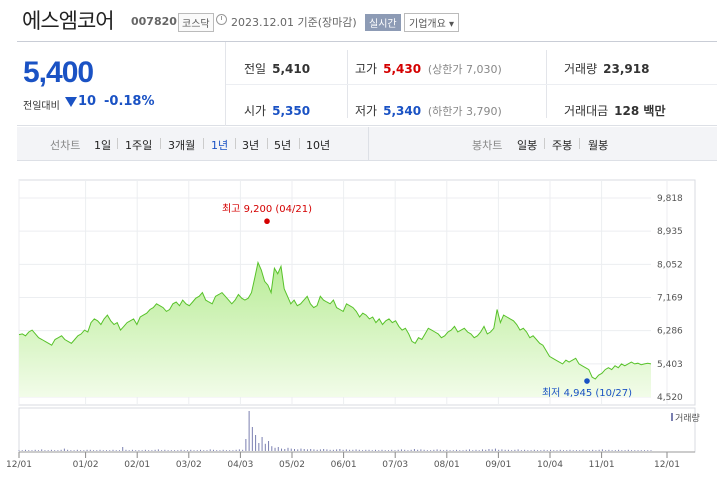 This screenshot has width=717, height=488. I want to click on current-price: 5,400, so click(58, 72).